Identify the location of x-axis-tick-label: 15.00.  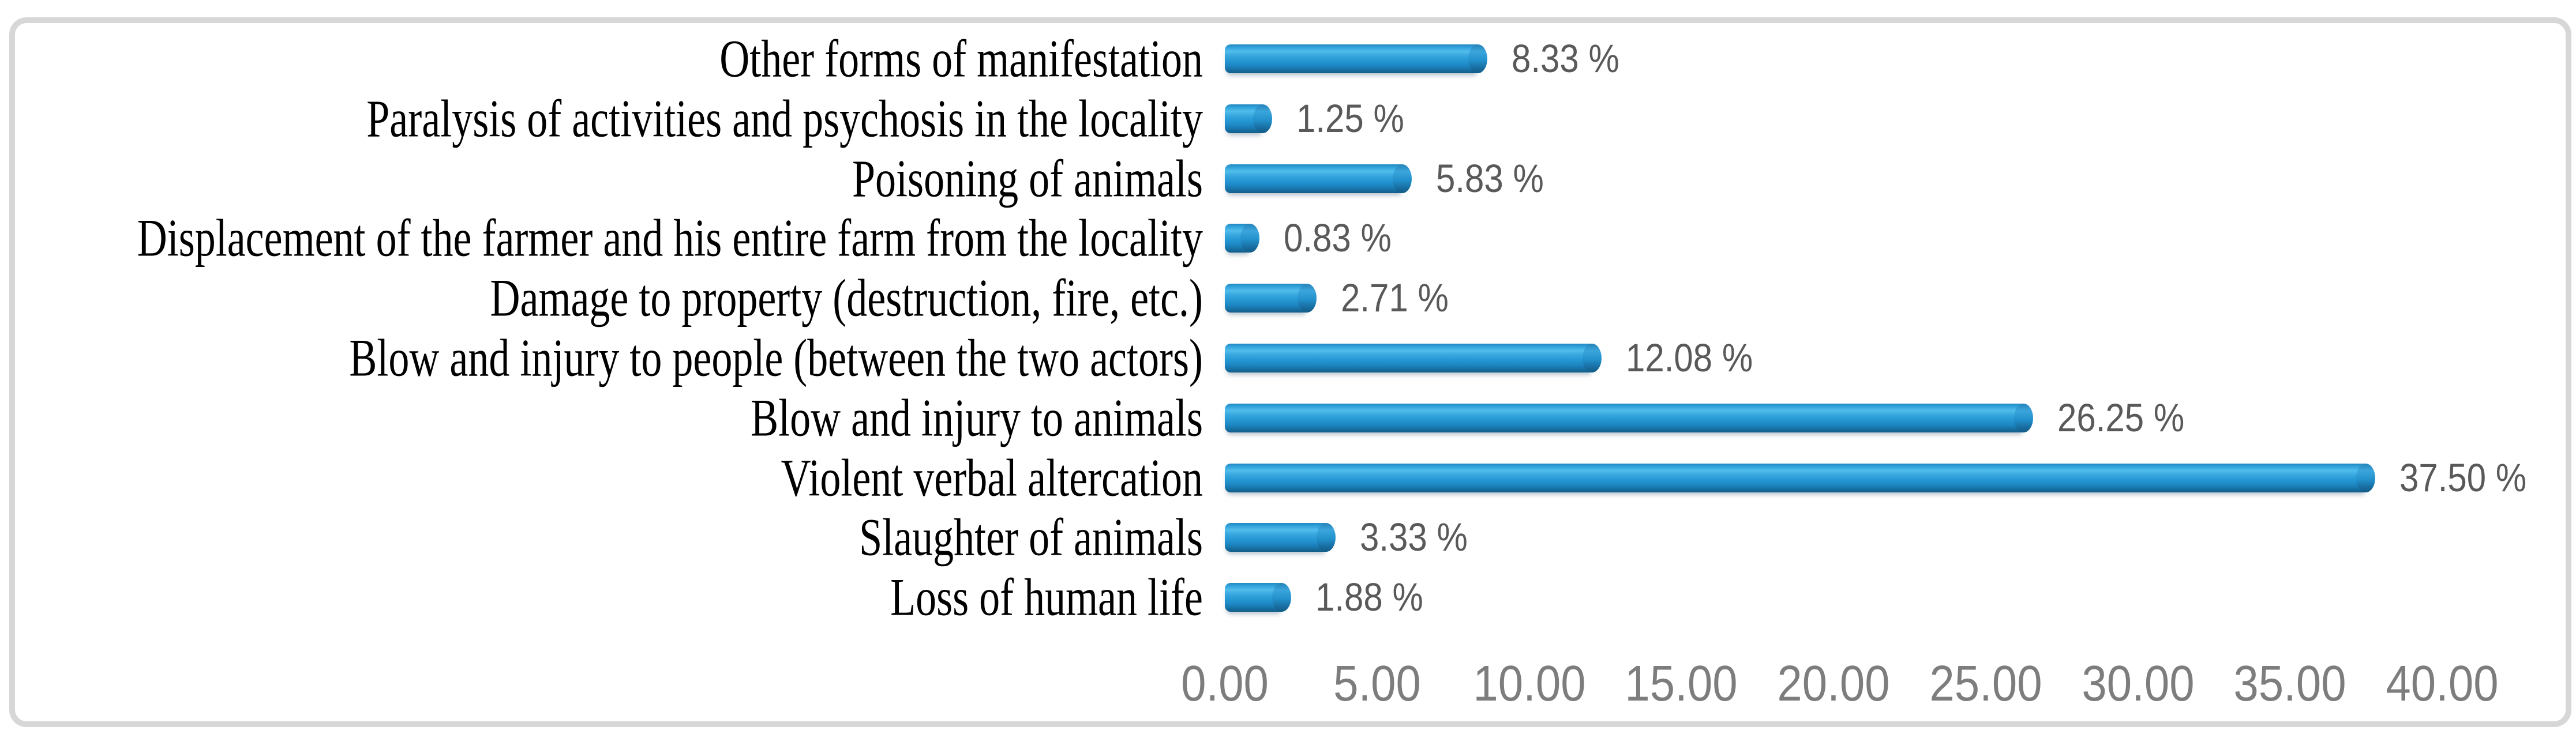
(1681, 683).